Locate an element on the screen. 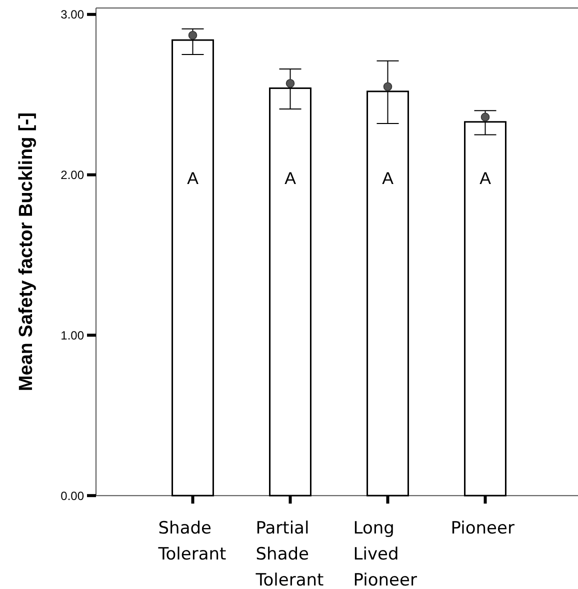 This screenshot has width=578, height=589. x-tick-label: Shade Tolerant is located at coordinates (192, 541).